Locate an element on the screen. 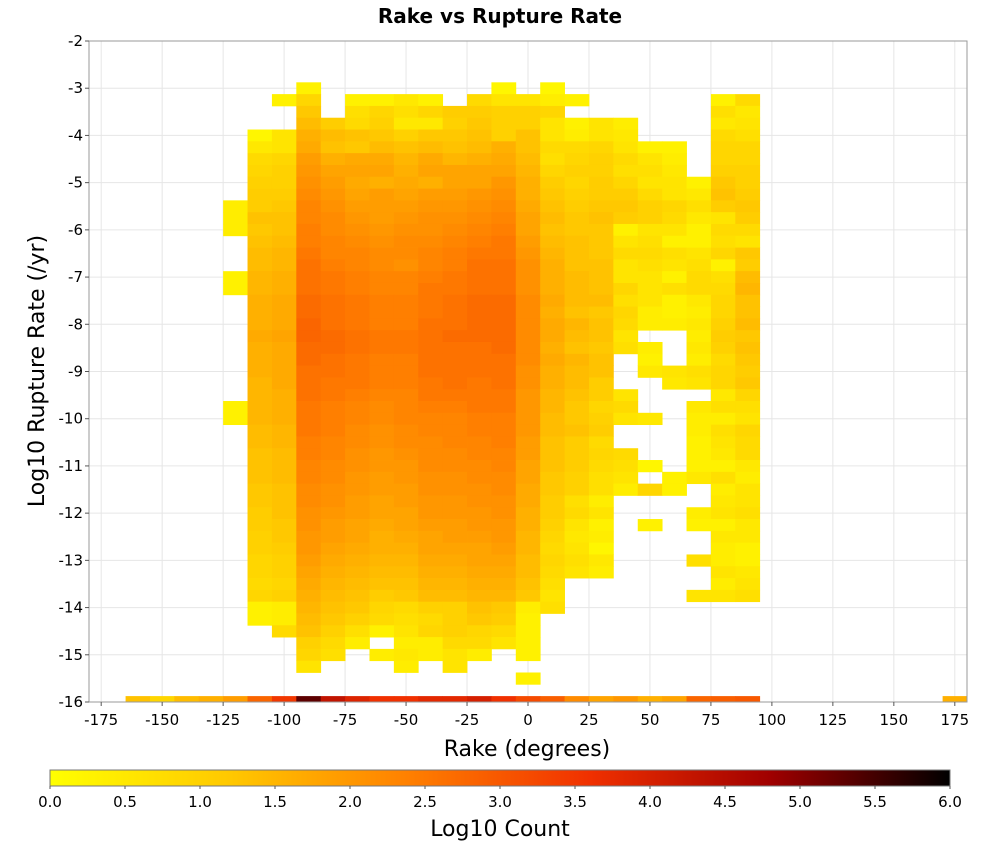  colorbar-tick-label: 0.5 is located at coordinates (125, 802).